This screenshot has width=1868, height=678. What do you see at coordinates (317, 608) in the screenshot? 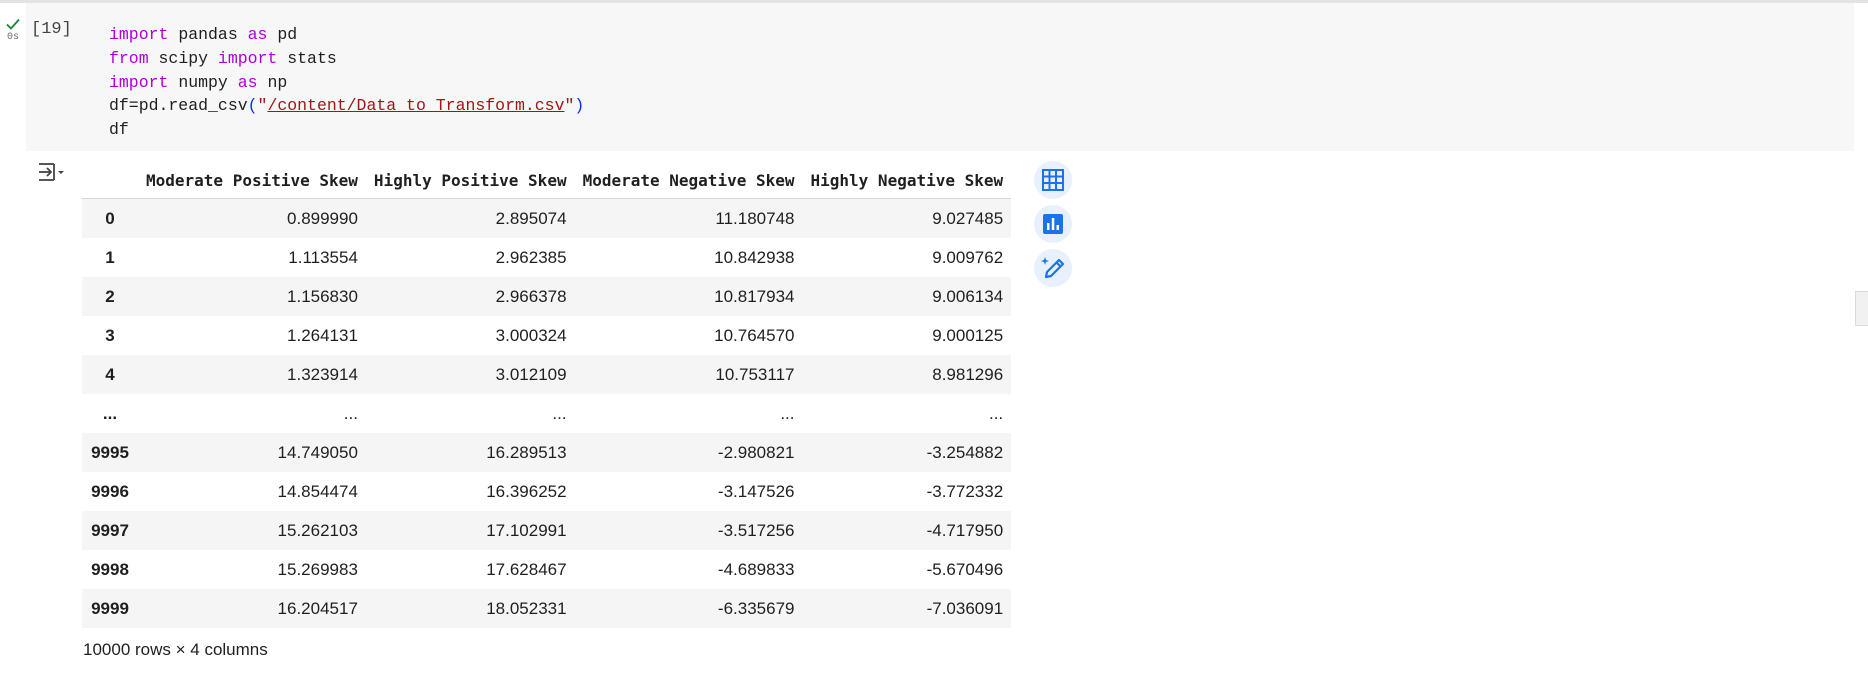
I see `table-cell: 16.204517` at bounding box center [317, 608].